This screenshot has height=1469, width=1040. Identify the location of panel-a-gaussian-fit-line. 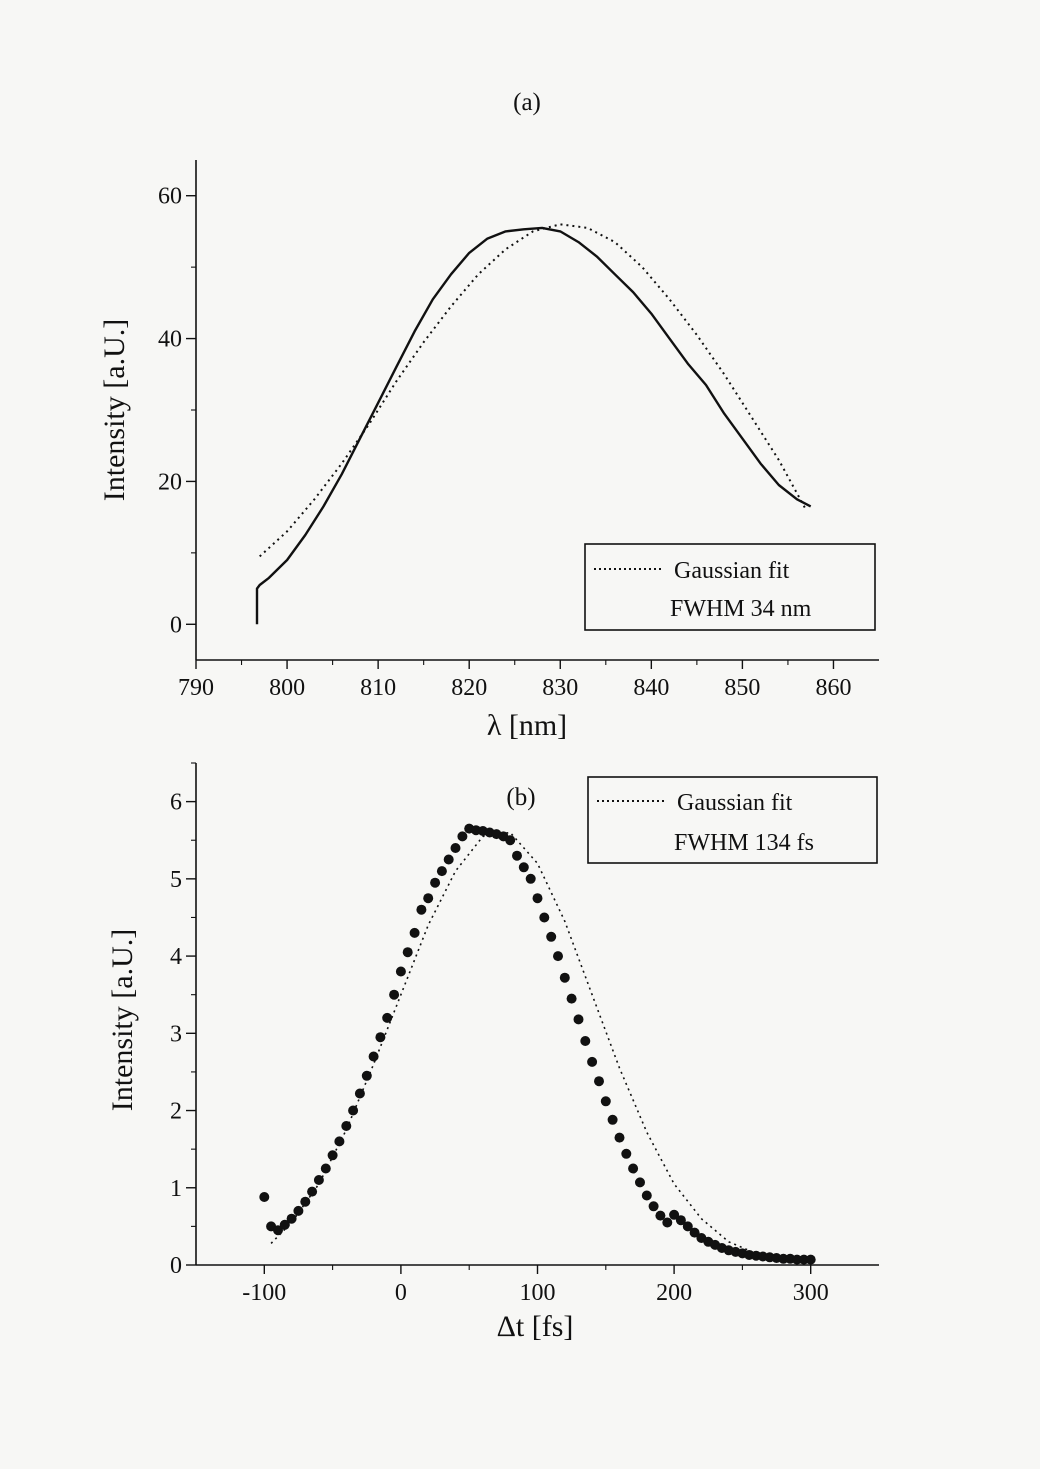
(533, 390).